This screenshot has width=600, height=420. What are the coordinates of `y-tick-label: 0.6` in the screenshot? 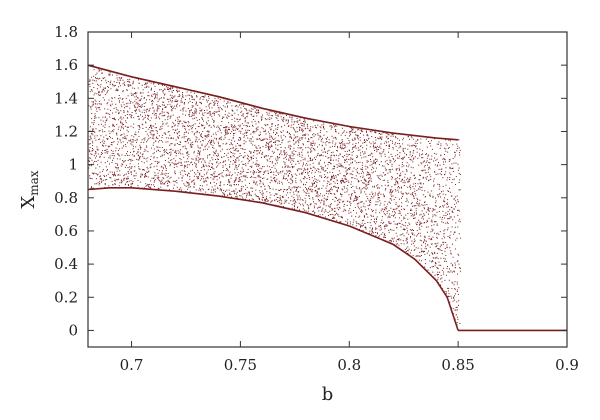 It's located at (66, 231).